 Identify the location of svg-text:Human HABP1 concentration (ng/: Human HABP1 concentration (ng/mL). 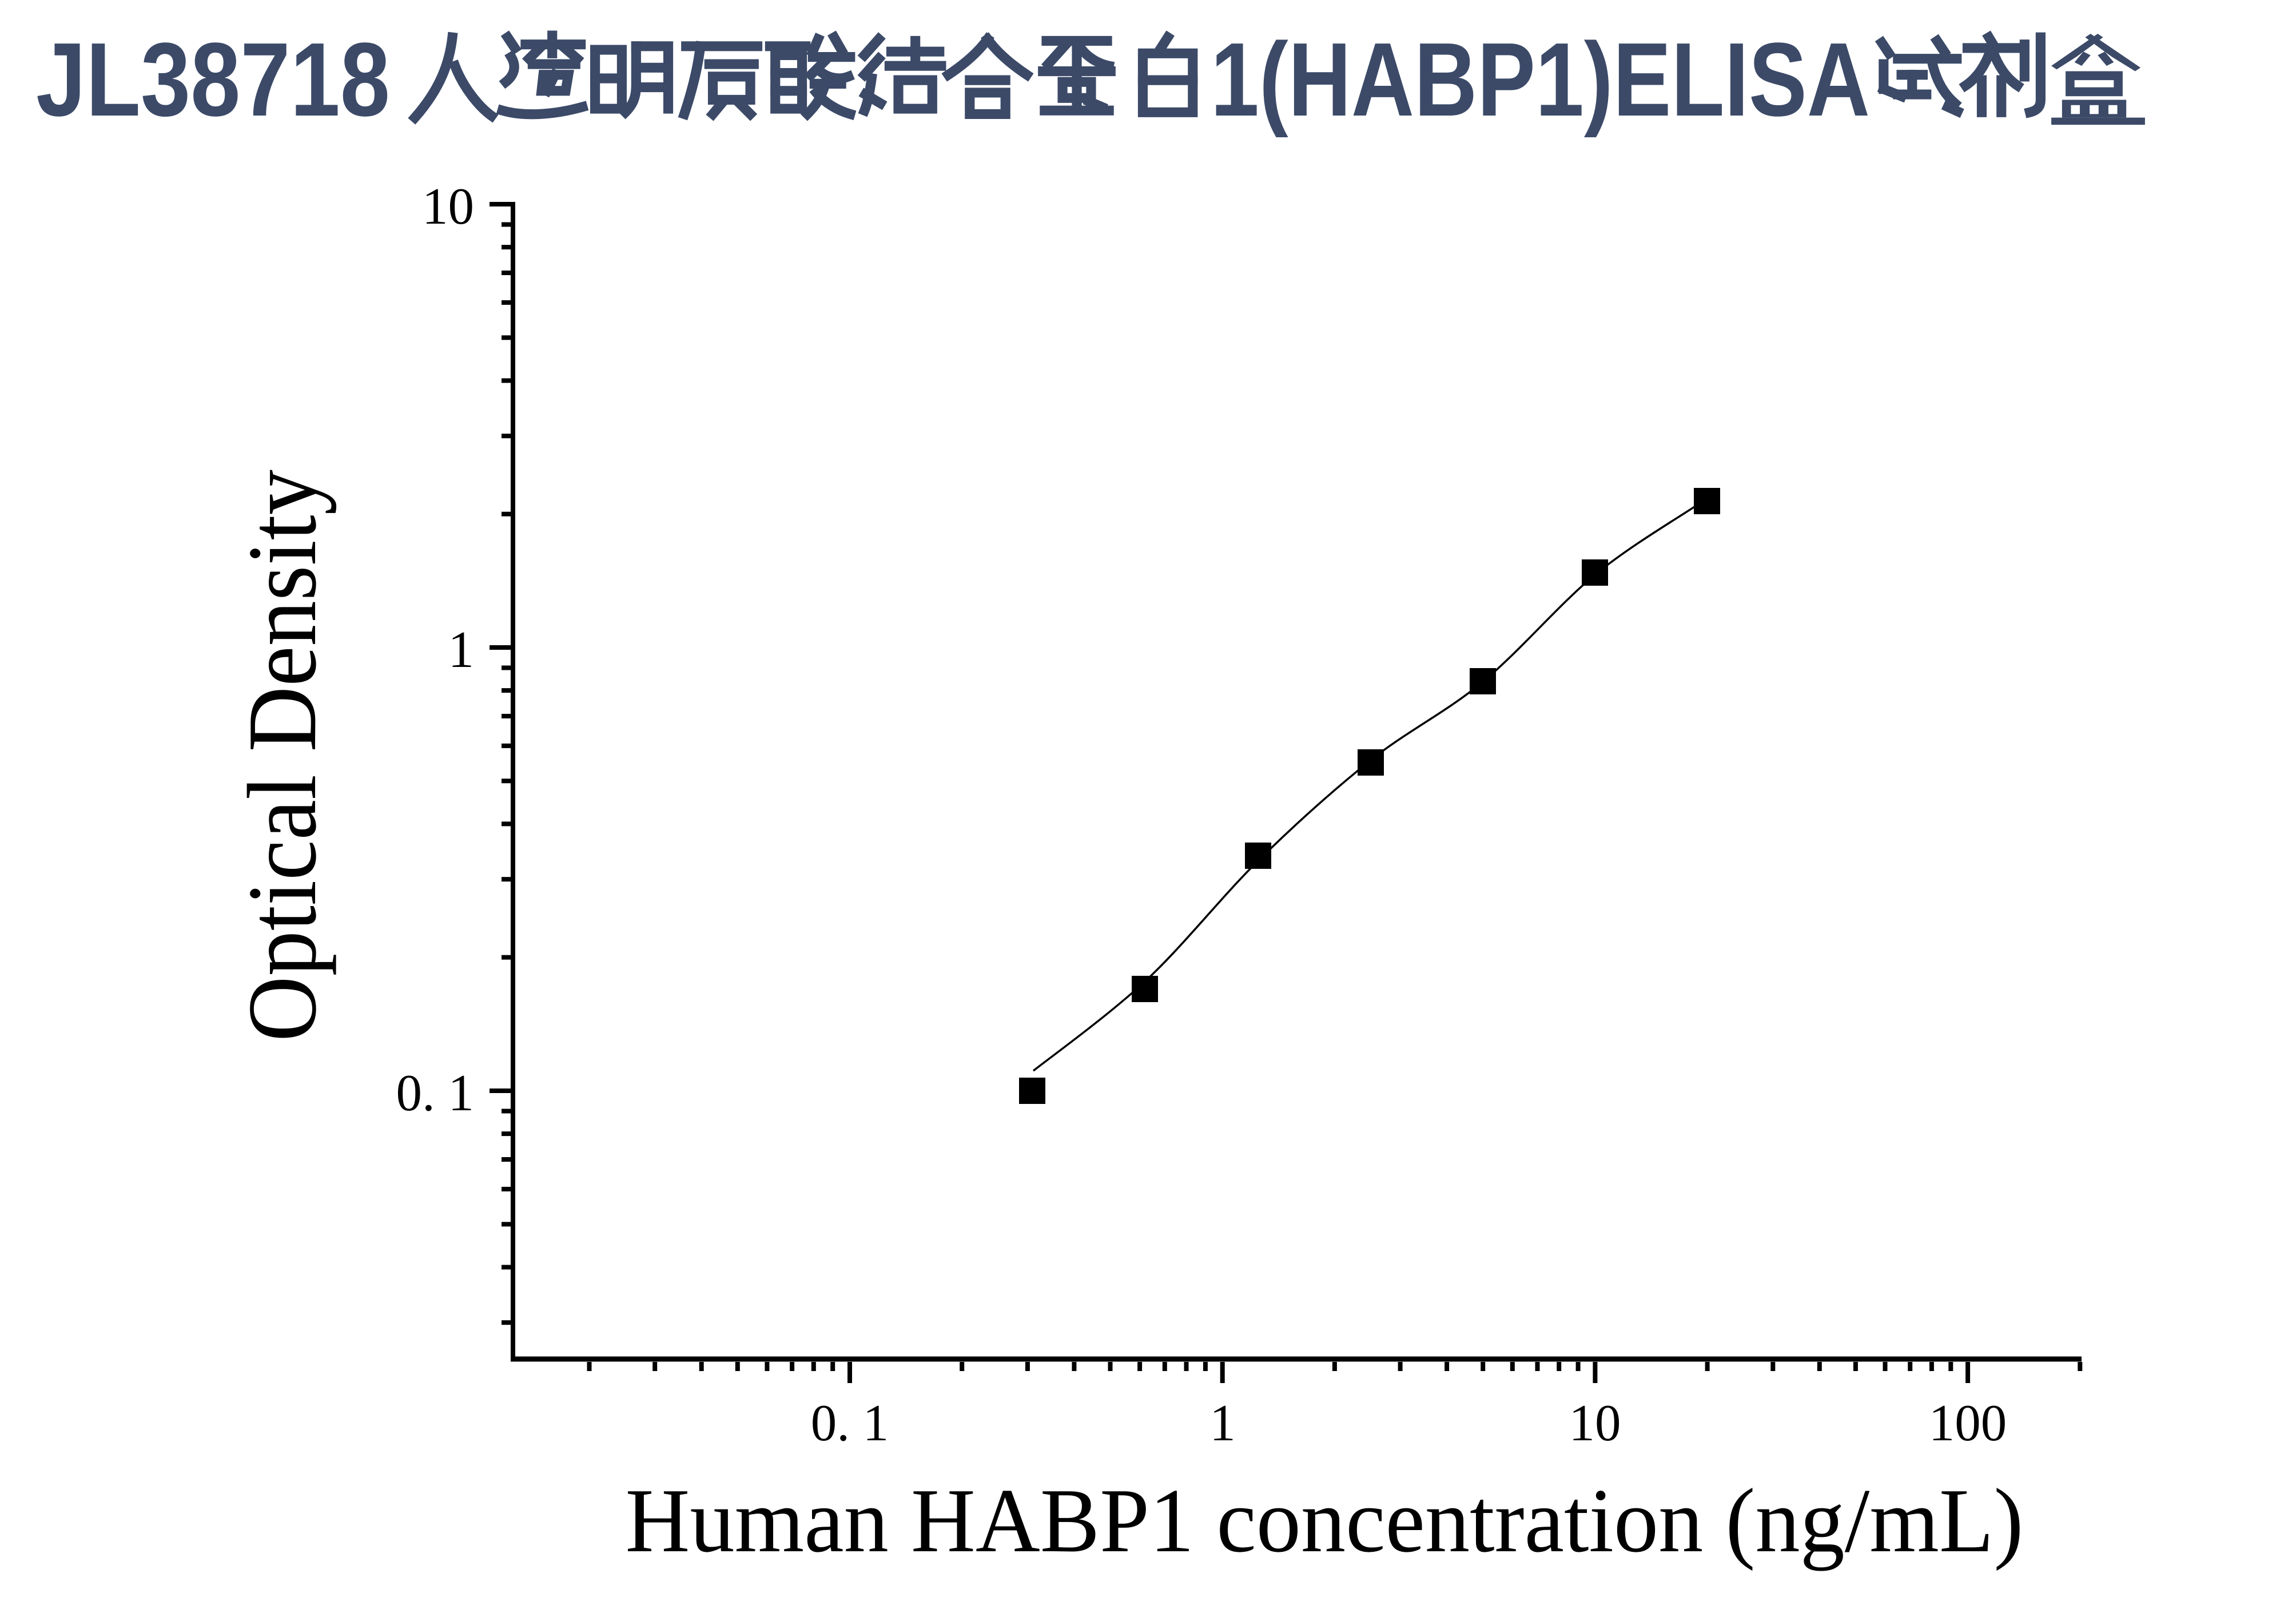
(1325, 1520).